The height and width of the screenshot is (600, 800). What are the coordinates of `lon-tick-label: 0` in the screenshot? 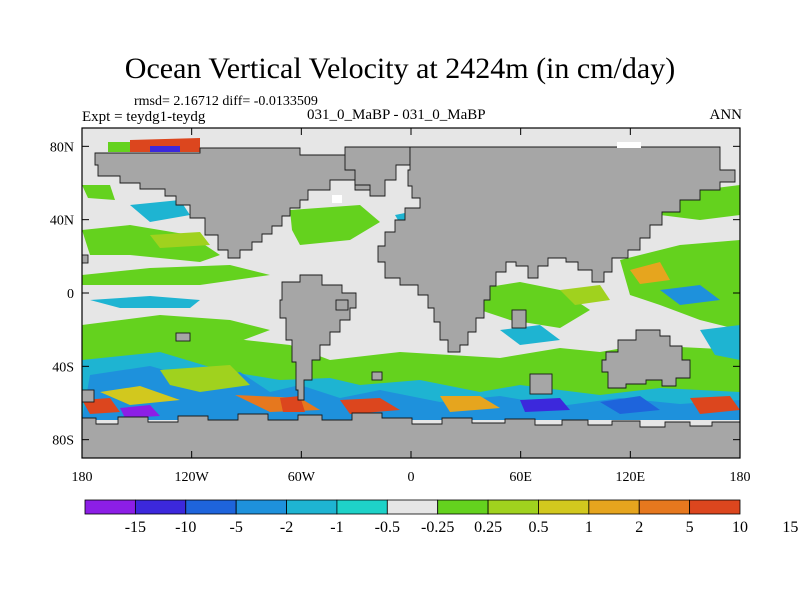 It's located at (411, 477).